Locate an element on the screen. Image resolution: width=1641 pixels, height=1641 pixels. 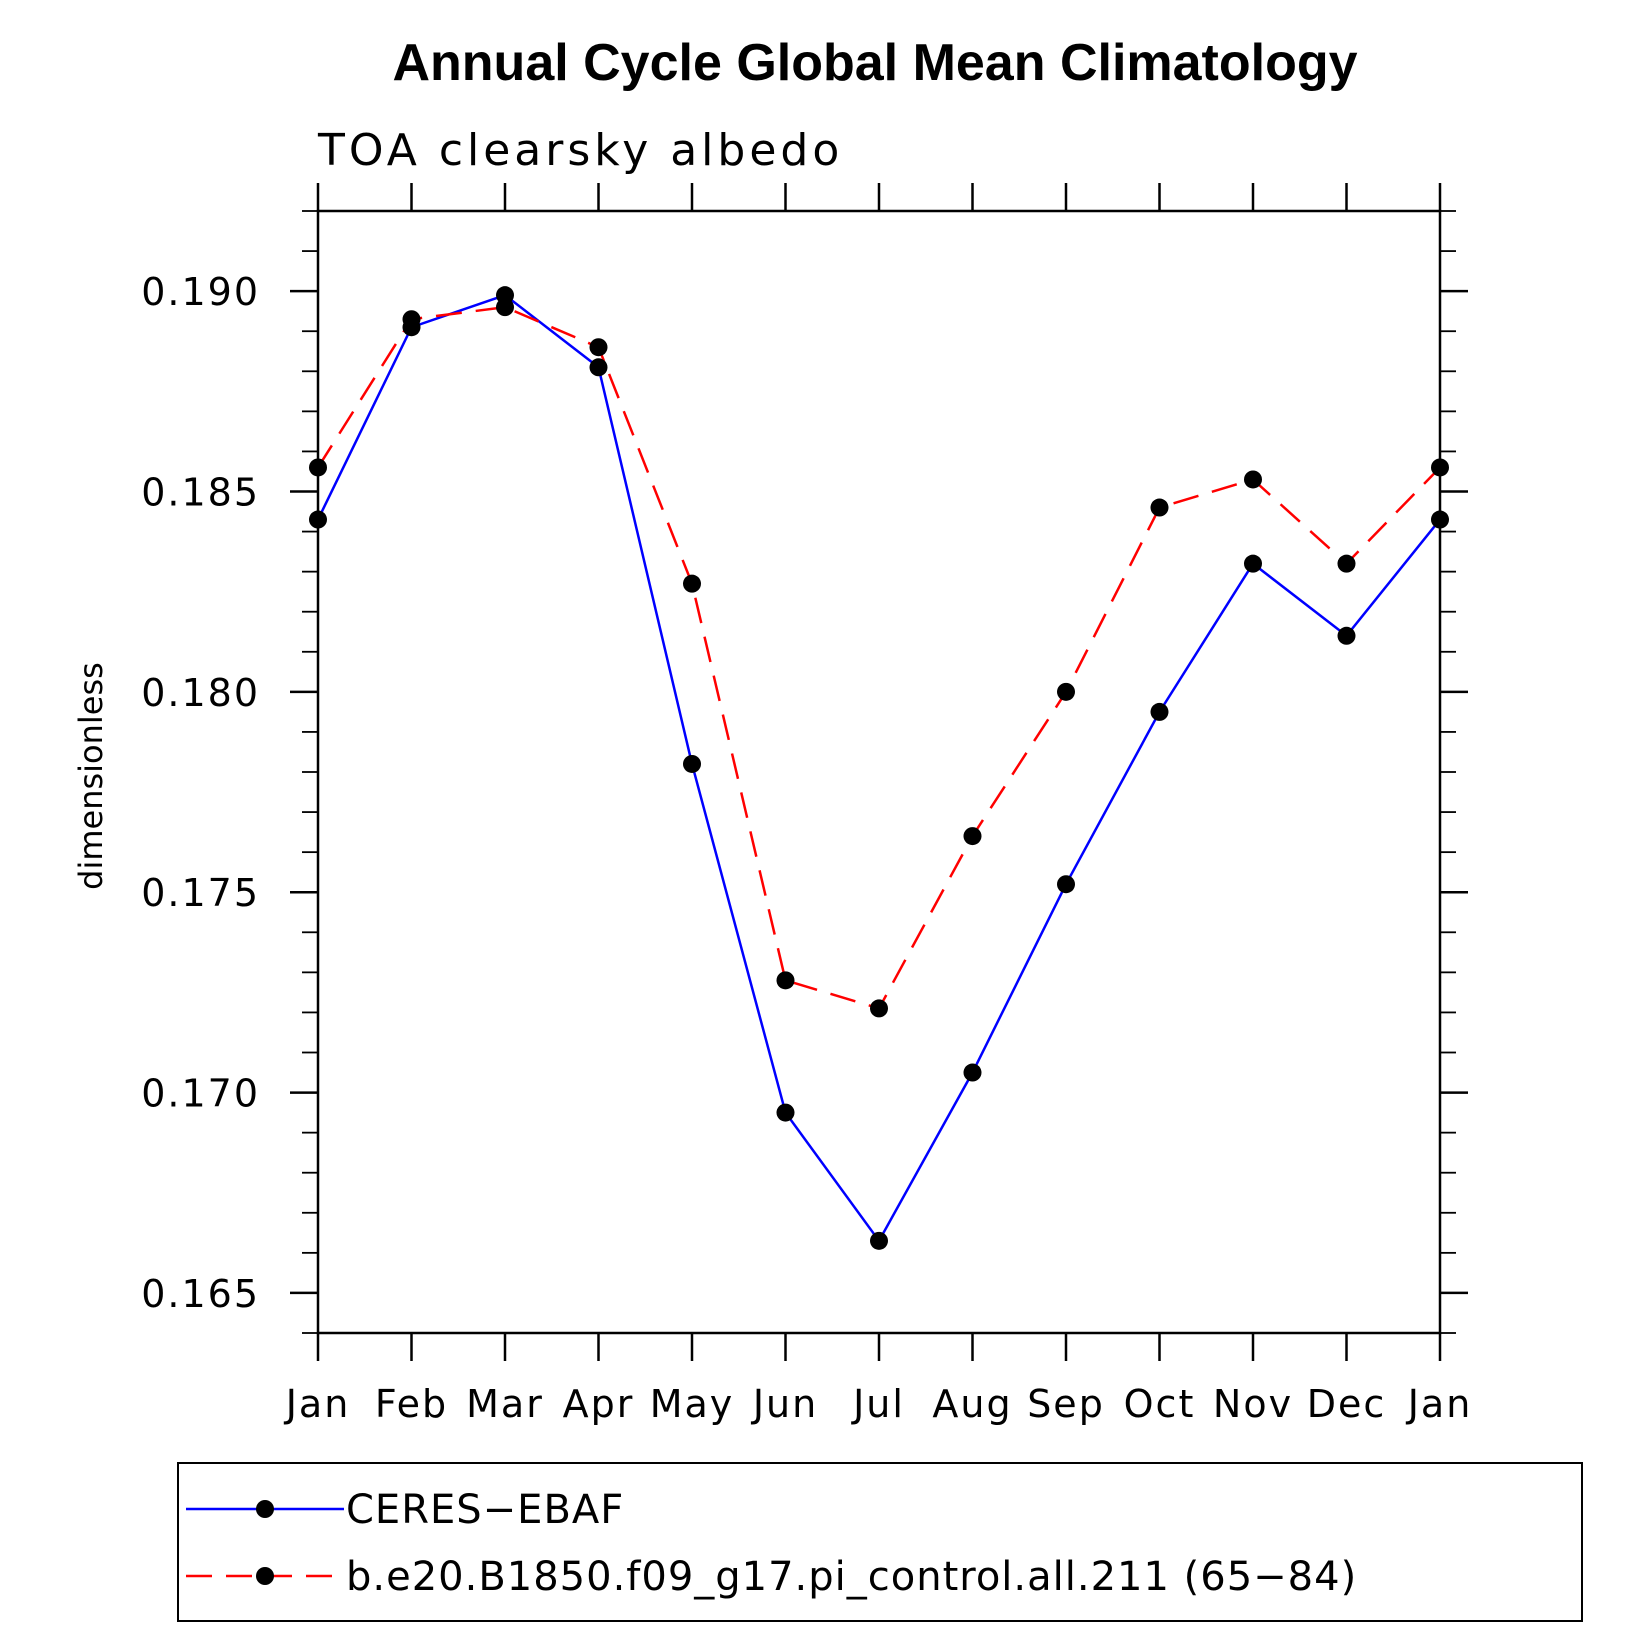
x-tick-label: Mar is located at coordinates (505, 1404).